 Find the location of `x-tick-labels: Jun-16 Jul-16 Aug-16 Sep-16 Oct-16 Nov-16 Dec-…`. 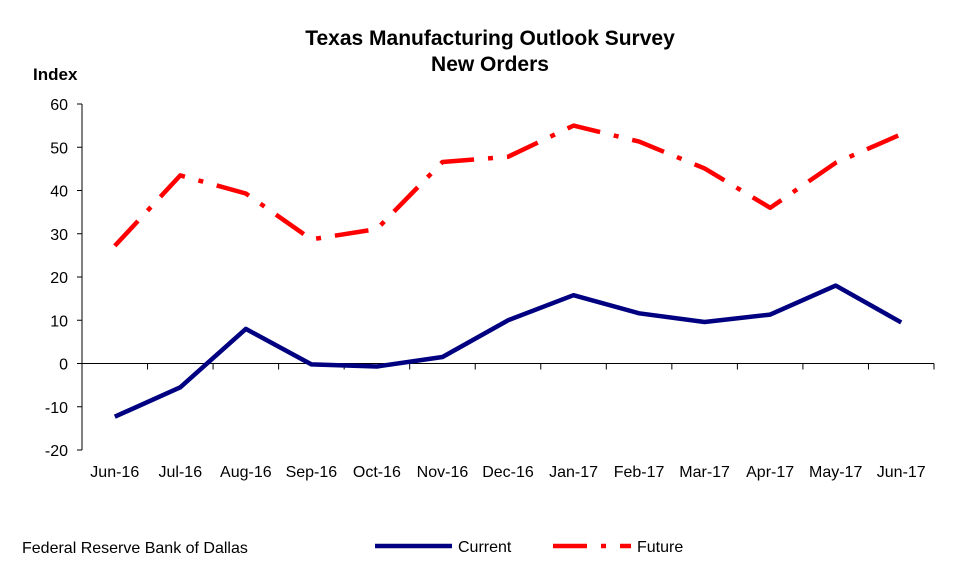

x-tick-labels: Jun-16 Jul-16 Aug-16 Sep-16 Oct-16 Nov-16 Dec-… is located at coordinates (507, 472).